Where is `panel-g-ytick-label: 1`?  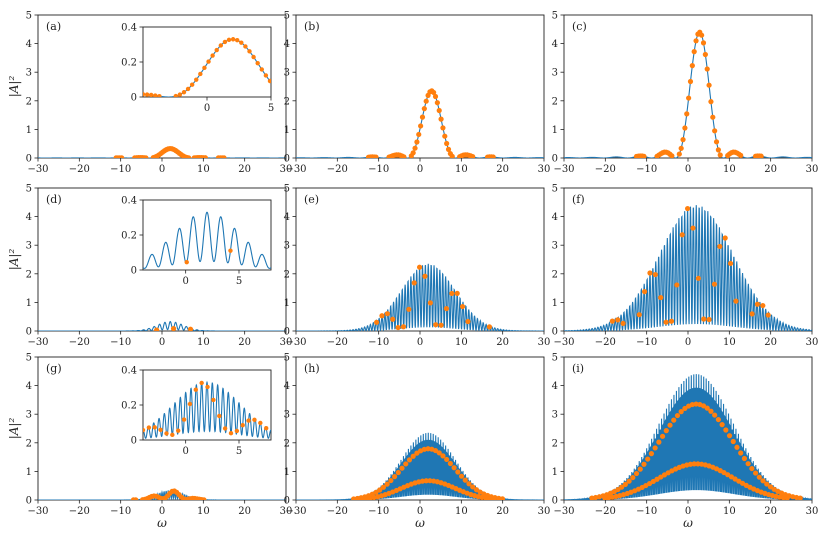 panel-g-ytick-label: 1 is located at coordinates (29, 472).